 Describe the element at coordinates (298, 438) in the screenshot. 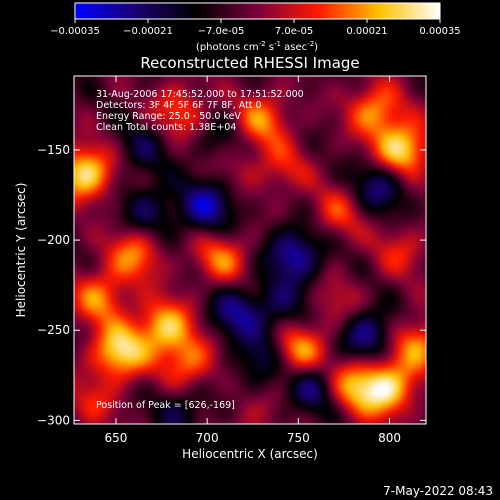

I see `x-tick-label: 750` at that location.